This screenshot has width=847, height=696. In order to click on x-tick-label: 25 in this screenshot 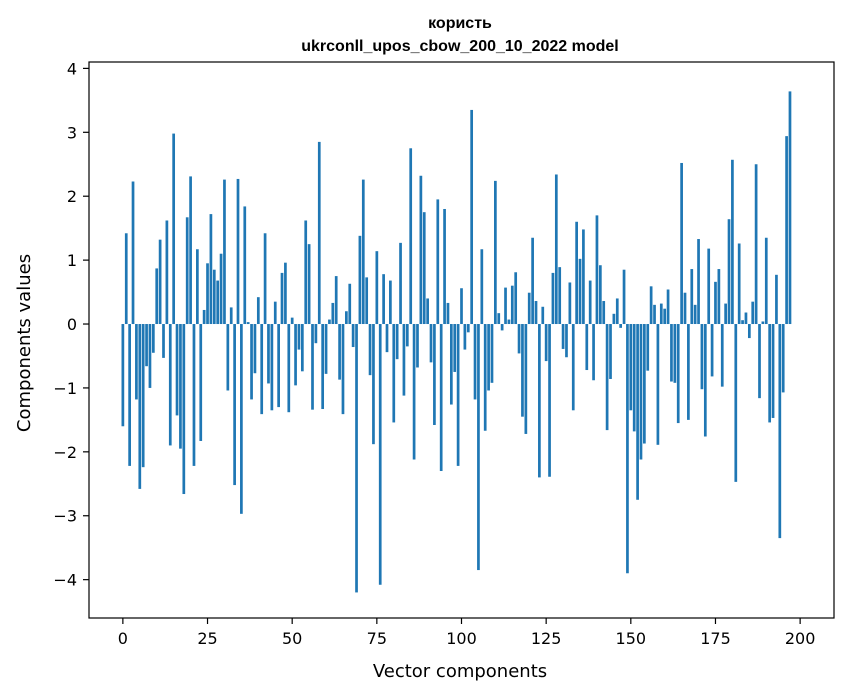, I will do `click(207, 638)`.